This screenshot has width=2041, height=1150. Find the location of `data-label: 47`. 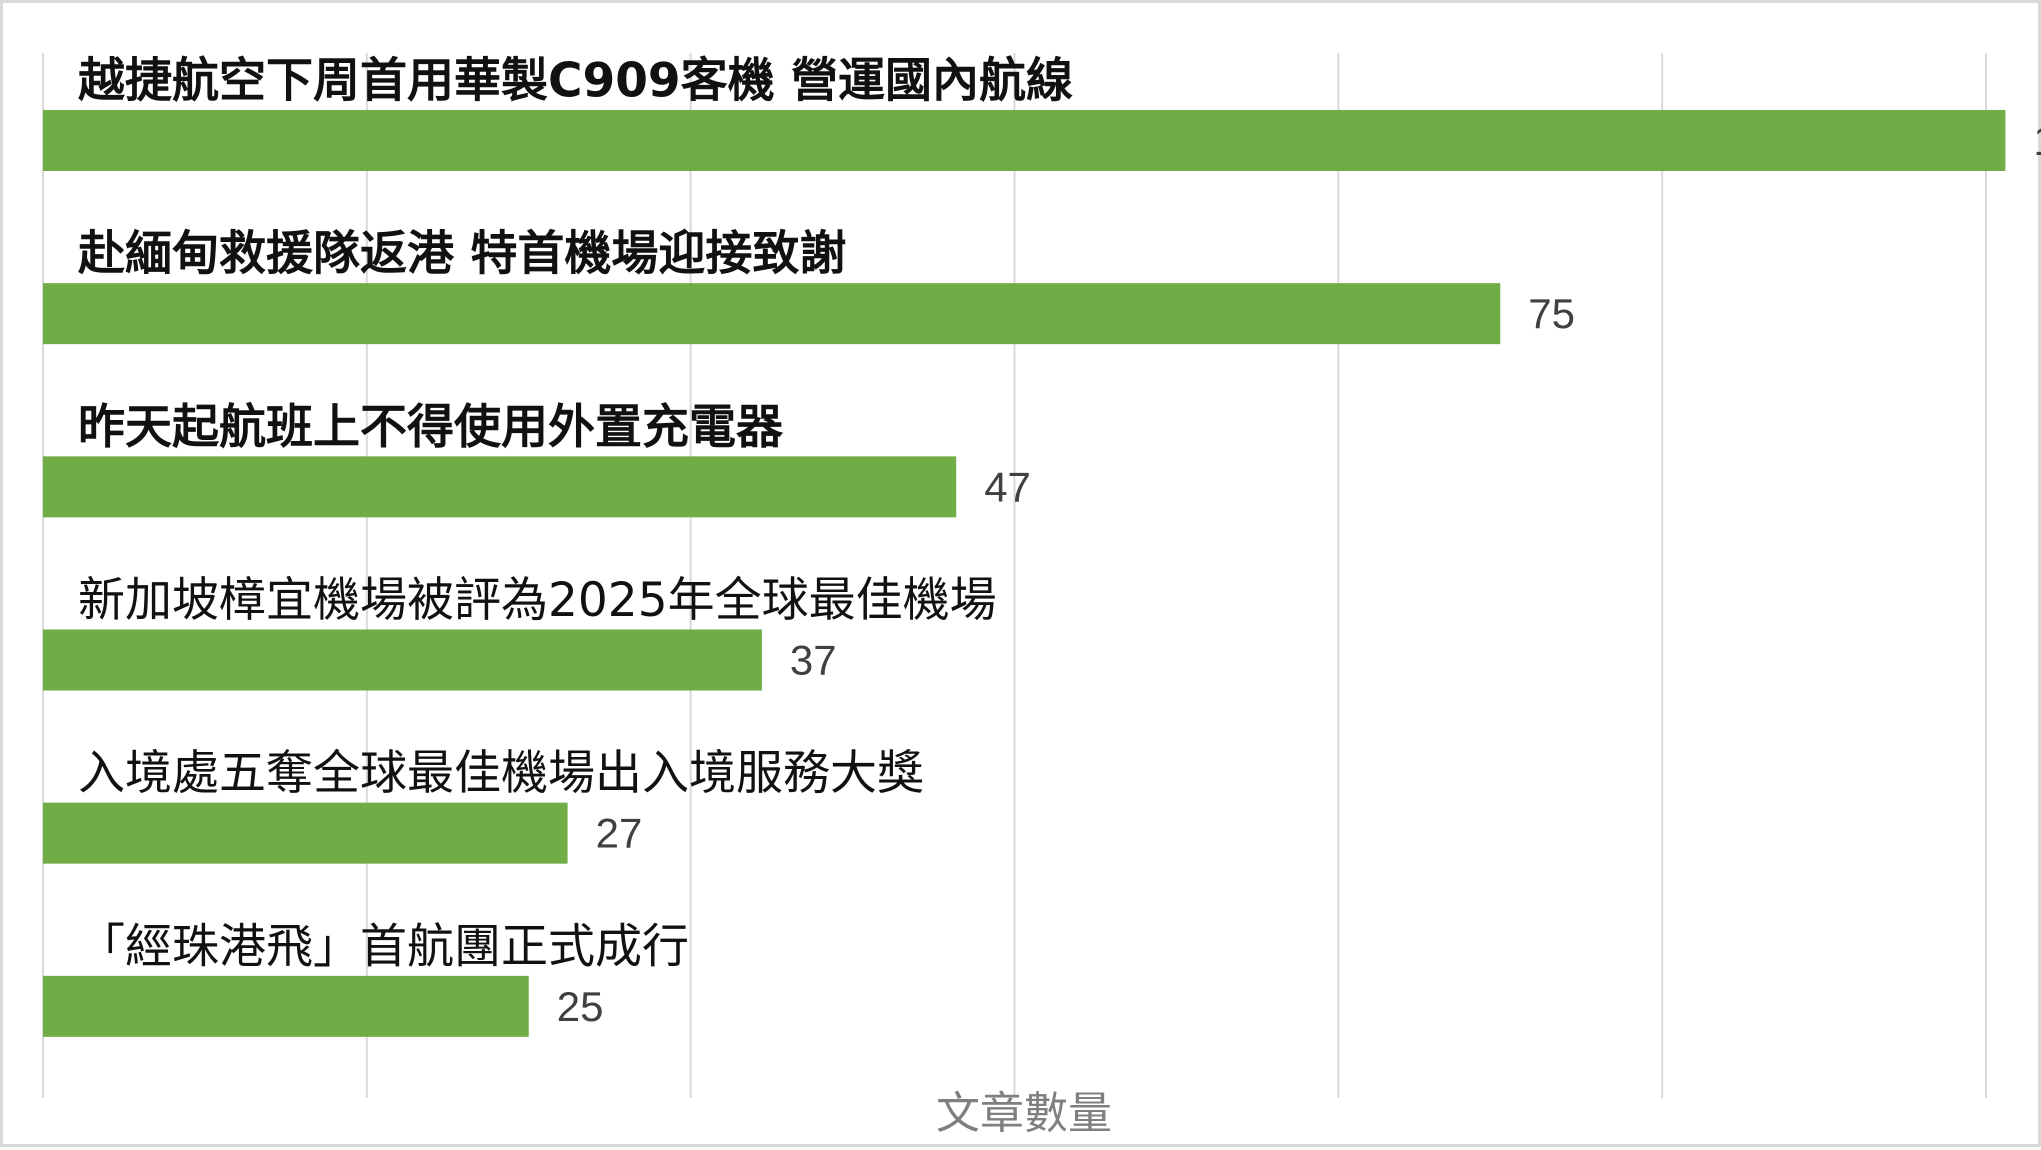

data-label: 47 is located at coordinates (1007, 486).